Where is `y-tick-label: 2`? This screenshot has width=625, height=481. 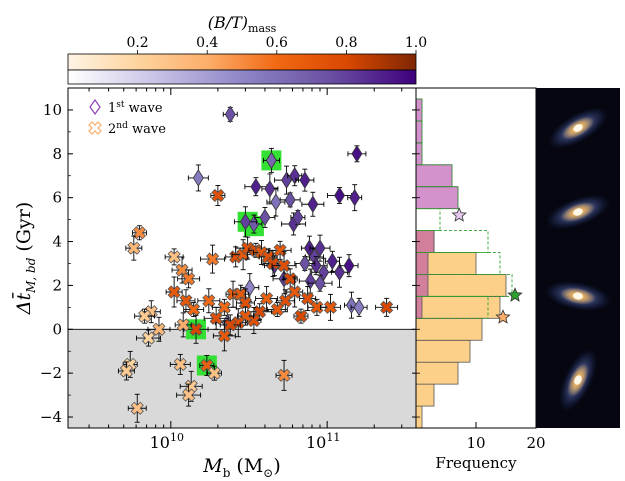
y-tick-label: 2 is located at coordinates (57, 285).